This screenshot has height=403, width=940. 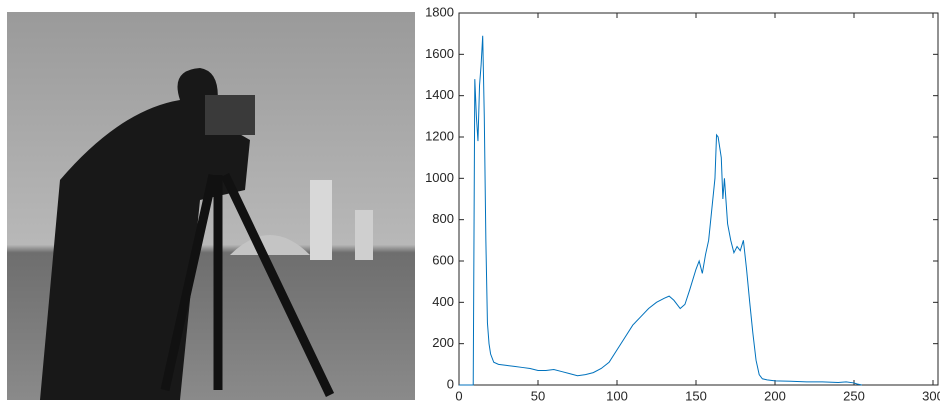 What do you see at coordinates (450, 383) in the screenshot?
I see `y-tick-label: 0` at bounding box center [450, 383].